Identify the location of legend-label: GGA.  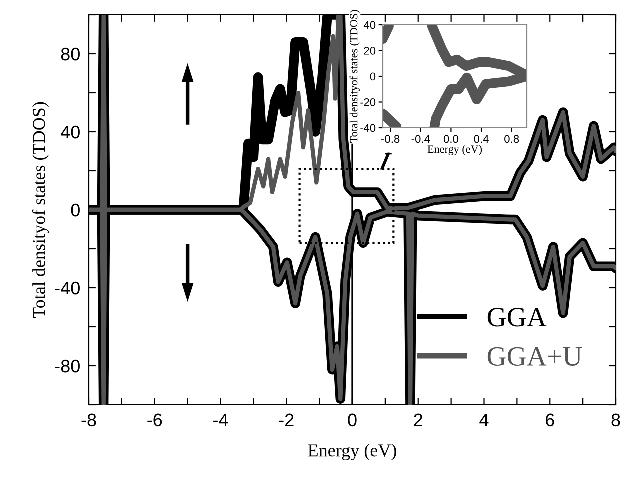
(517, 317).